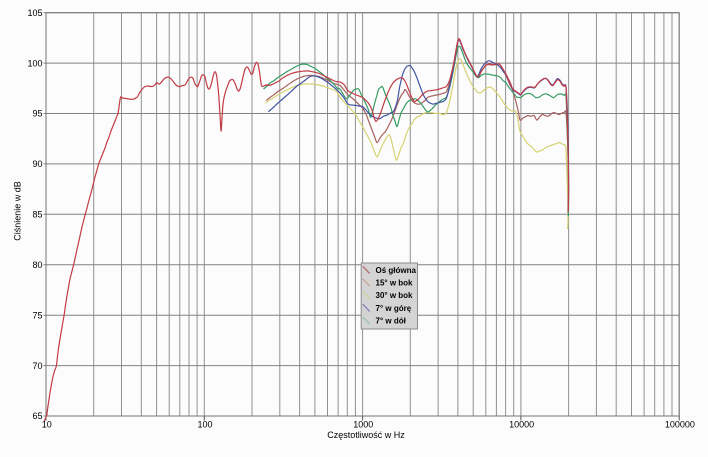 The image size is (708, 457). Describe the element at coordinates (366, 435) in the screenshot. I see `svg-text: Częstotliwość w Hz` at that location.